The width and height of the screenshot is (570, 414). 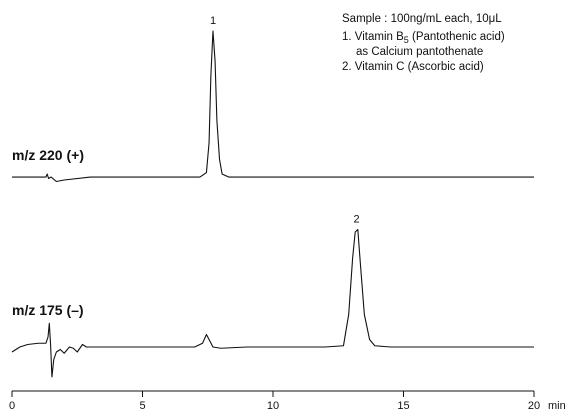 I want to click on annotation-compound-1-prefix: 1. Vitamin B, so click(x=373, y=37).